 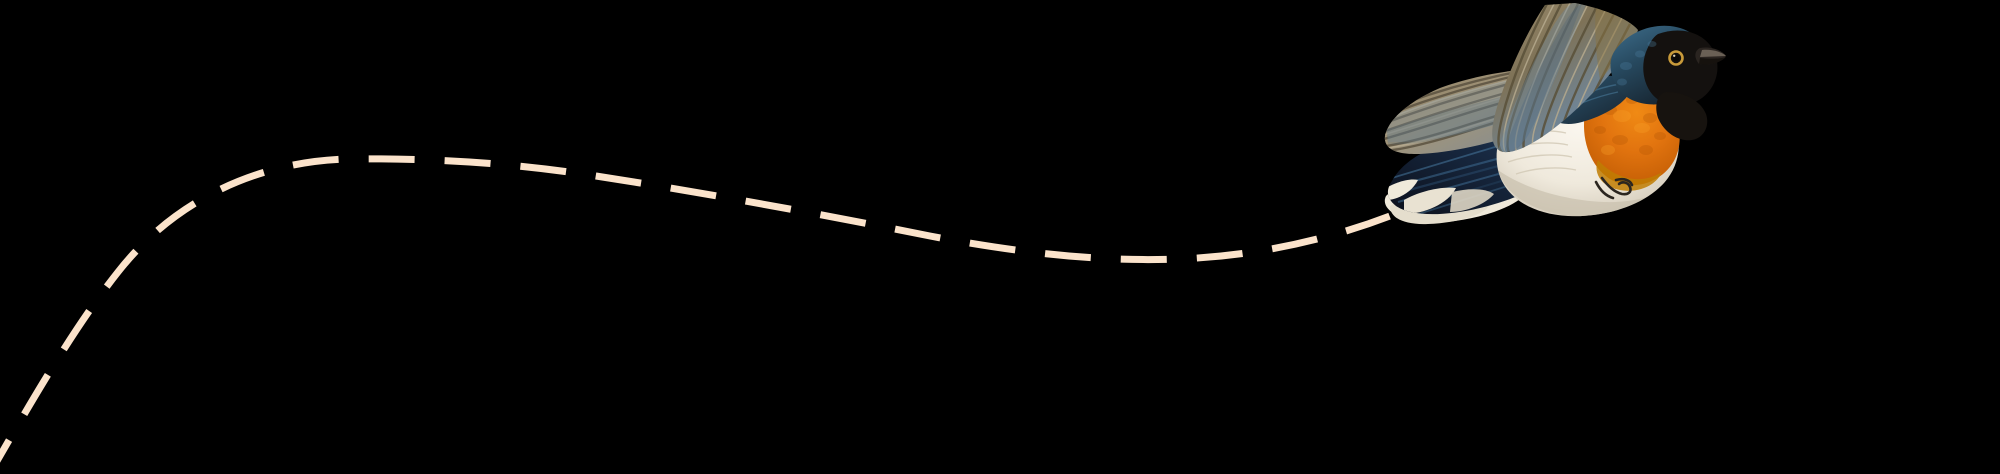 What do you see at coordinates (1614, 188) in the screenshot?
I see `bird-feet` at bounding box center [1614, 188].